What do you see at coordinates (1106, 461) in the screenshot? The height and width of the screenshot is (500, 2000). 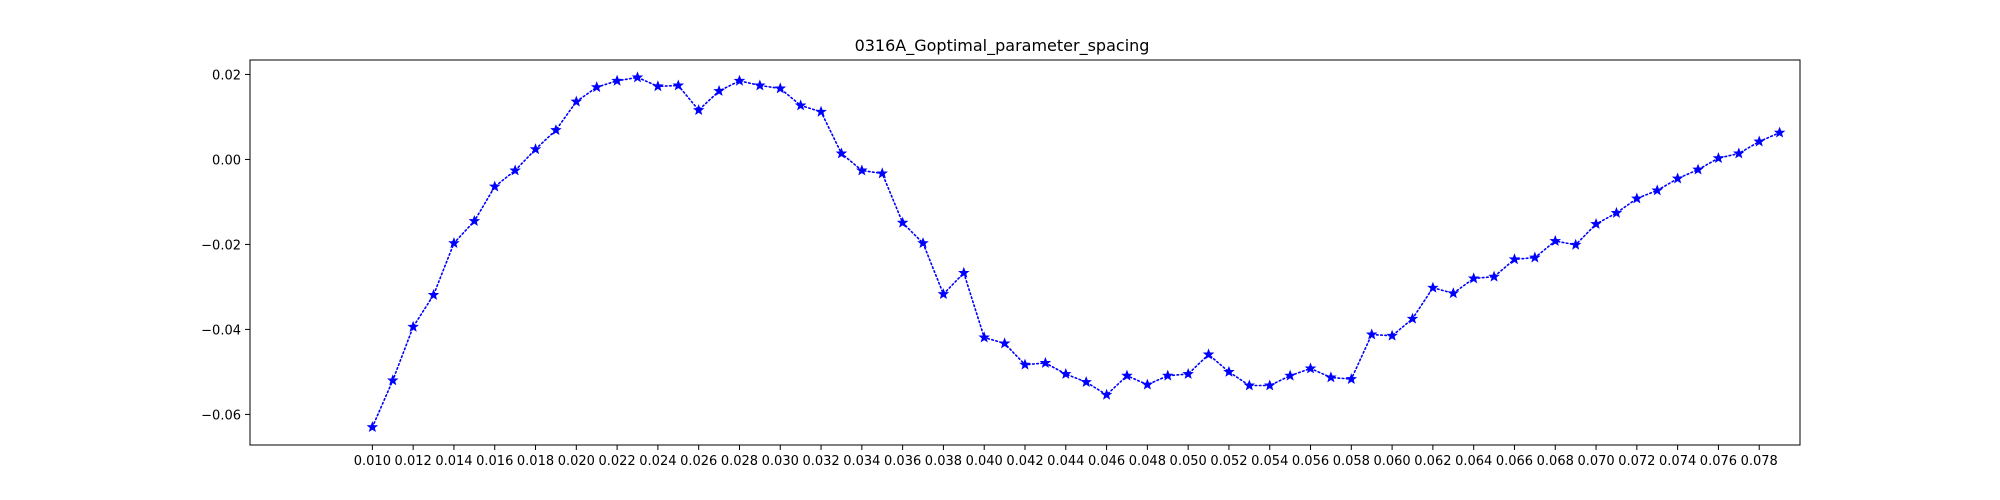 I see `x-tick-label: 0.046` at bounding box center [1106, 461].